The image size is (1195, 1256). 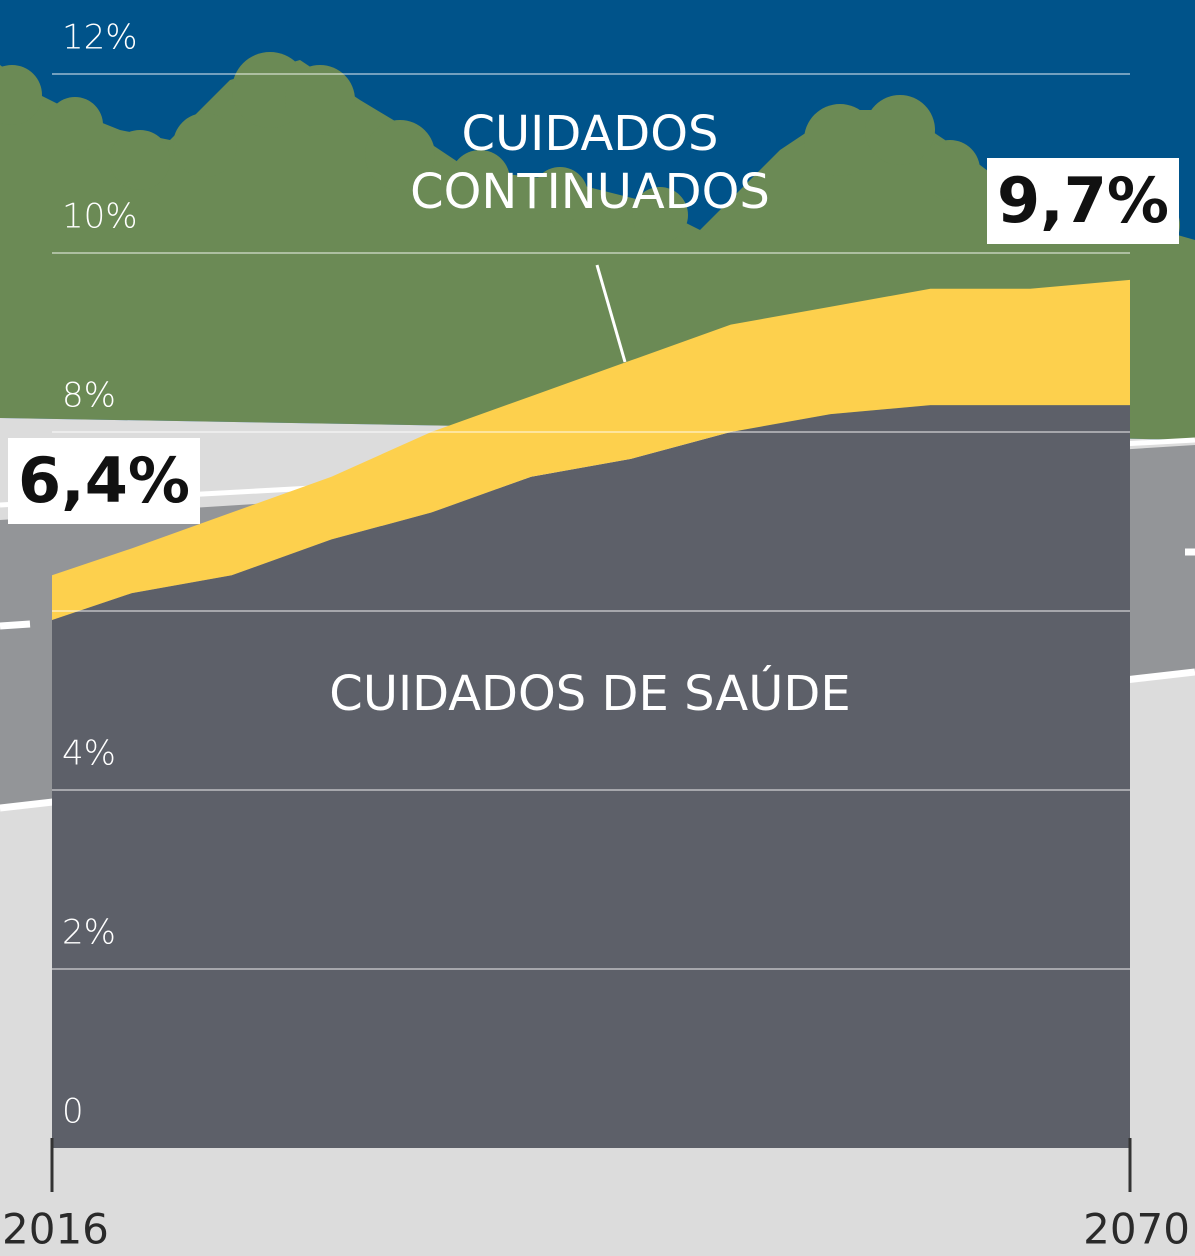 I want to click on start-value: 6,4%, so click(x=104, y=481).